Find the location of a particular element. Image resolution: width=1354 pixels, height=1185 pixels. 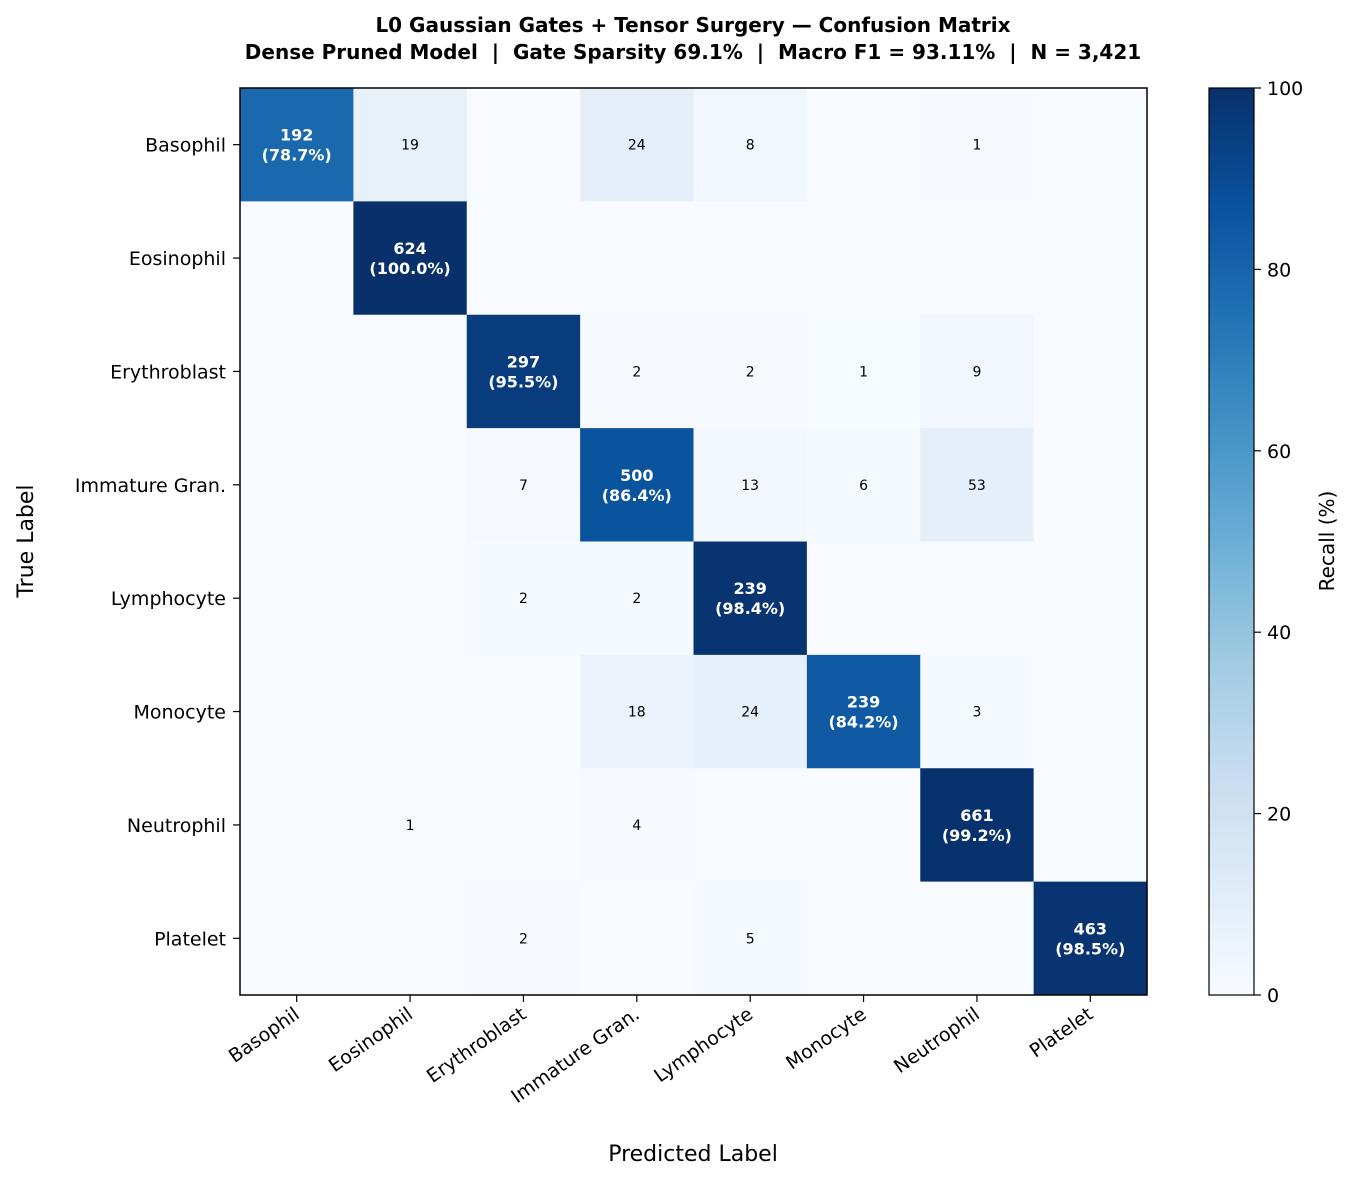

cell-count-label: 297 is located at coordinates (523, 361).